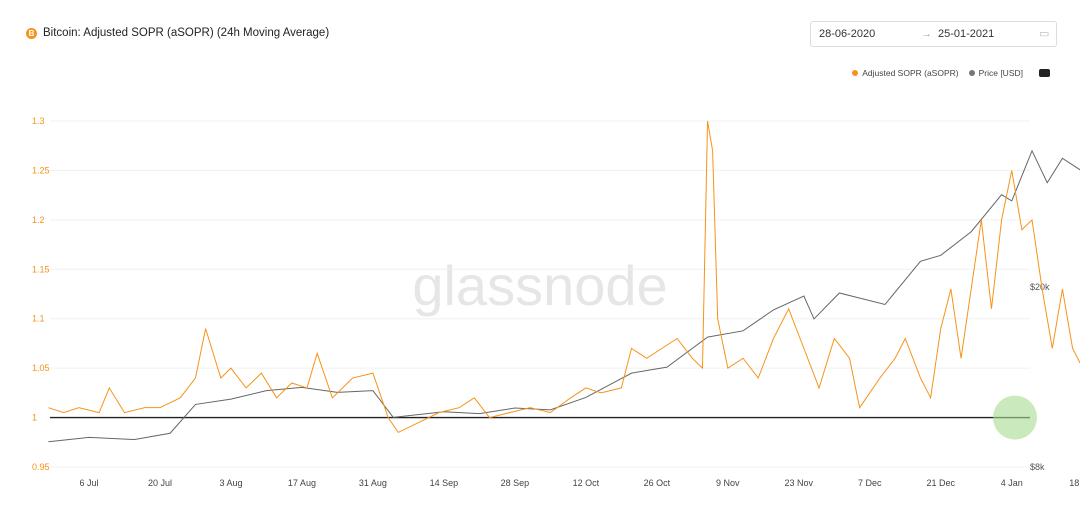 This screenshot has height=513, width=1080. Describe the element at coordinates (230, 483) in the screenshot. I see `x-tick-label: 3 Aug` at that location.